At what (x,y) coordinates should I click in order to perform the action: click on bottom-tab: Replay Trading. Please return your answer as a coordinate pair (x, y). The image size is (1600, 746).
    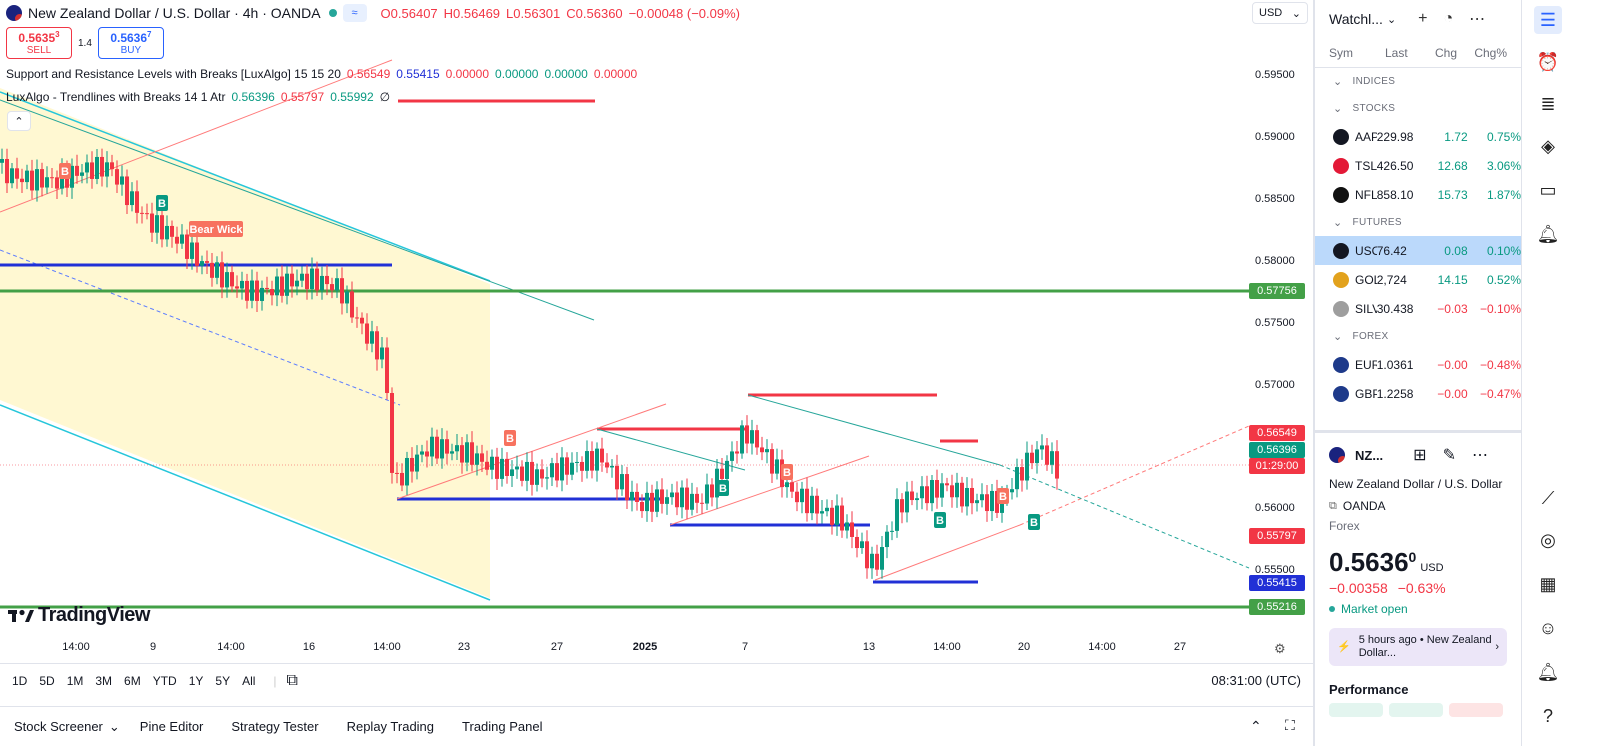
    Looking at the image, I should click on (390, 726).